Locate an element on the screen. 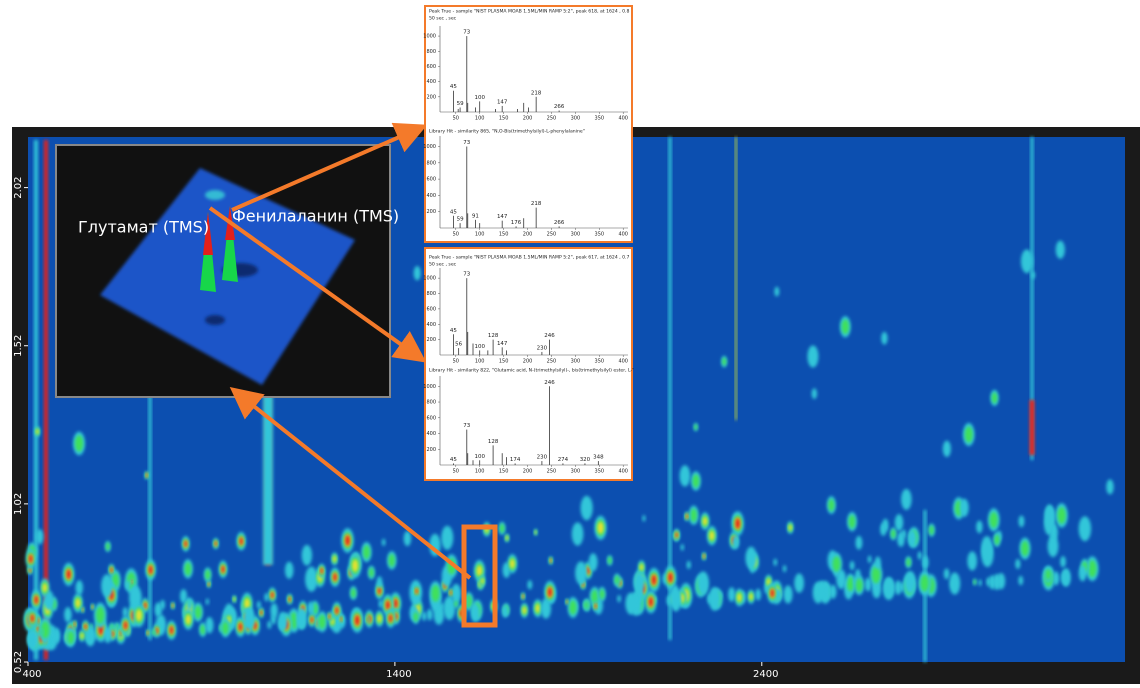  peak-label: 266 is located at coordinates (559, 223).